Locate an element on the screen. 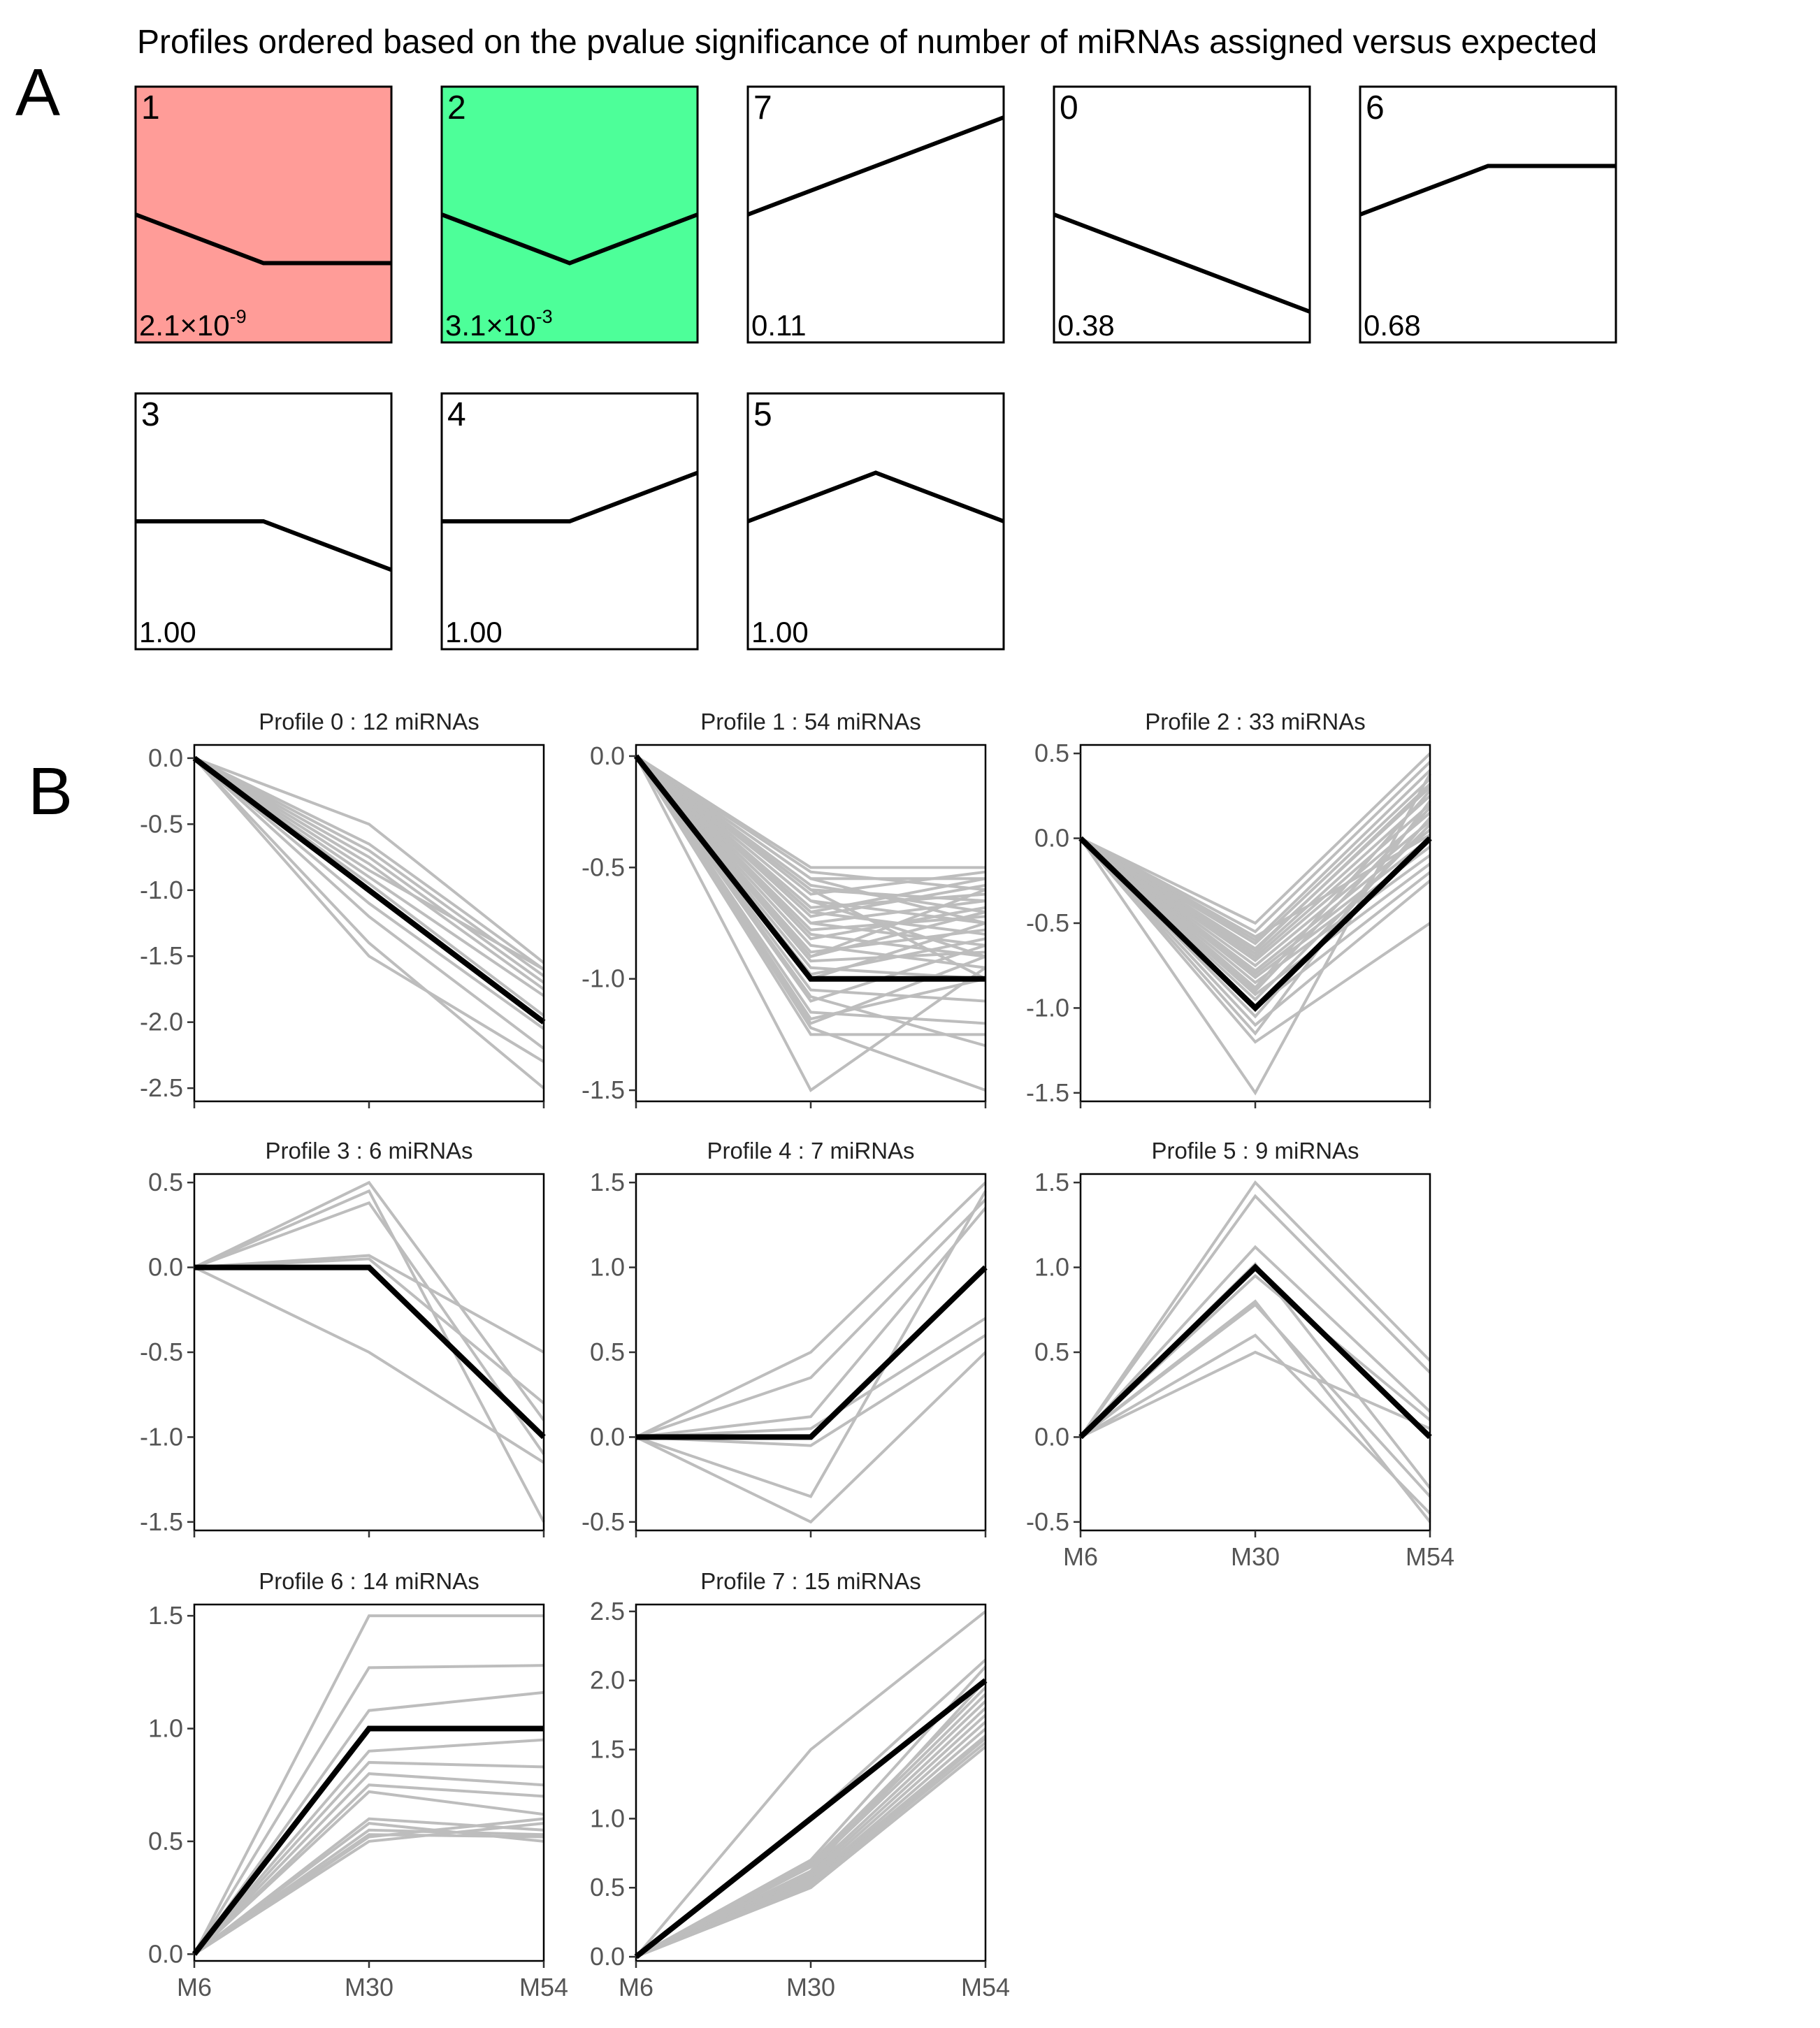 This screenshot has height=2028, width=1820. profile-plot-3: Profile 3 : 6 miRNAs 0.5 0.0 -0.5 -1.0 -1.5 is located at coordinates (343, 1338).